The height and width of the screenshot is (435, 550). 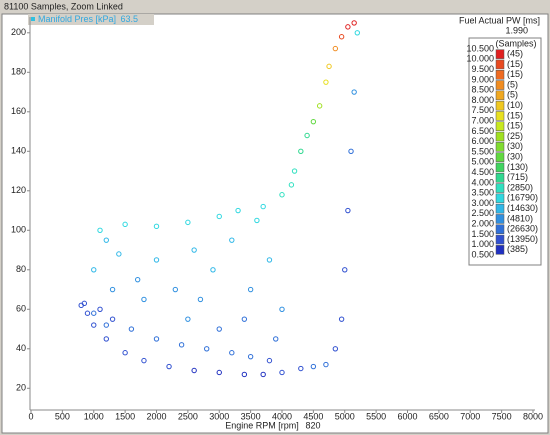 What do you see at coordinates (439, 416) in the screenshot?
I see `x-tick-label: 6500` at bounding box center [439, 416].